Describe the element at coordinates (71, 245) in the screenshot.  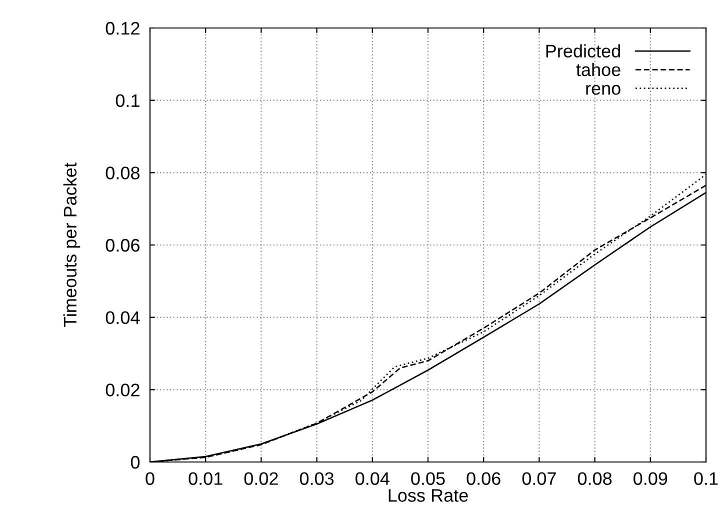
I see `y-axis-title: Timeouts per Packet` at that location.